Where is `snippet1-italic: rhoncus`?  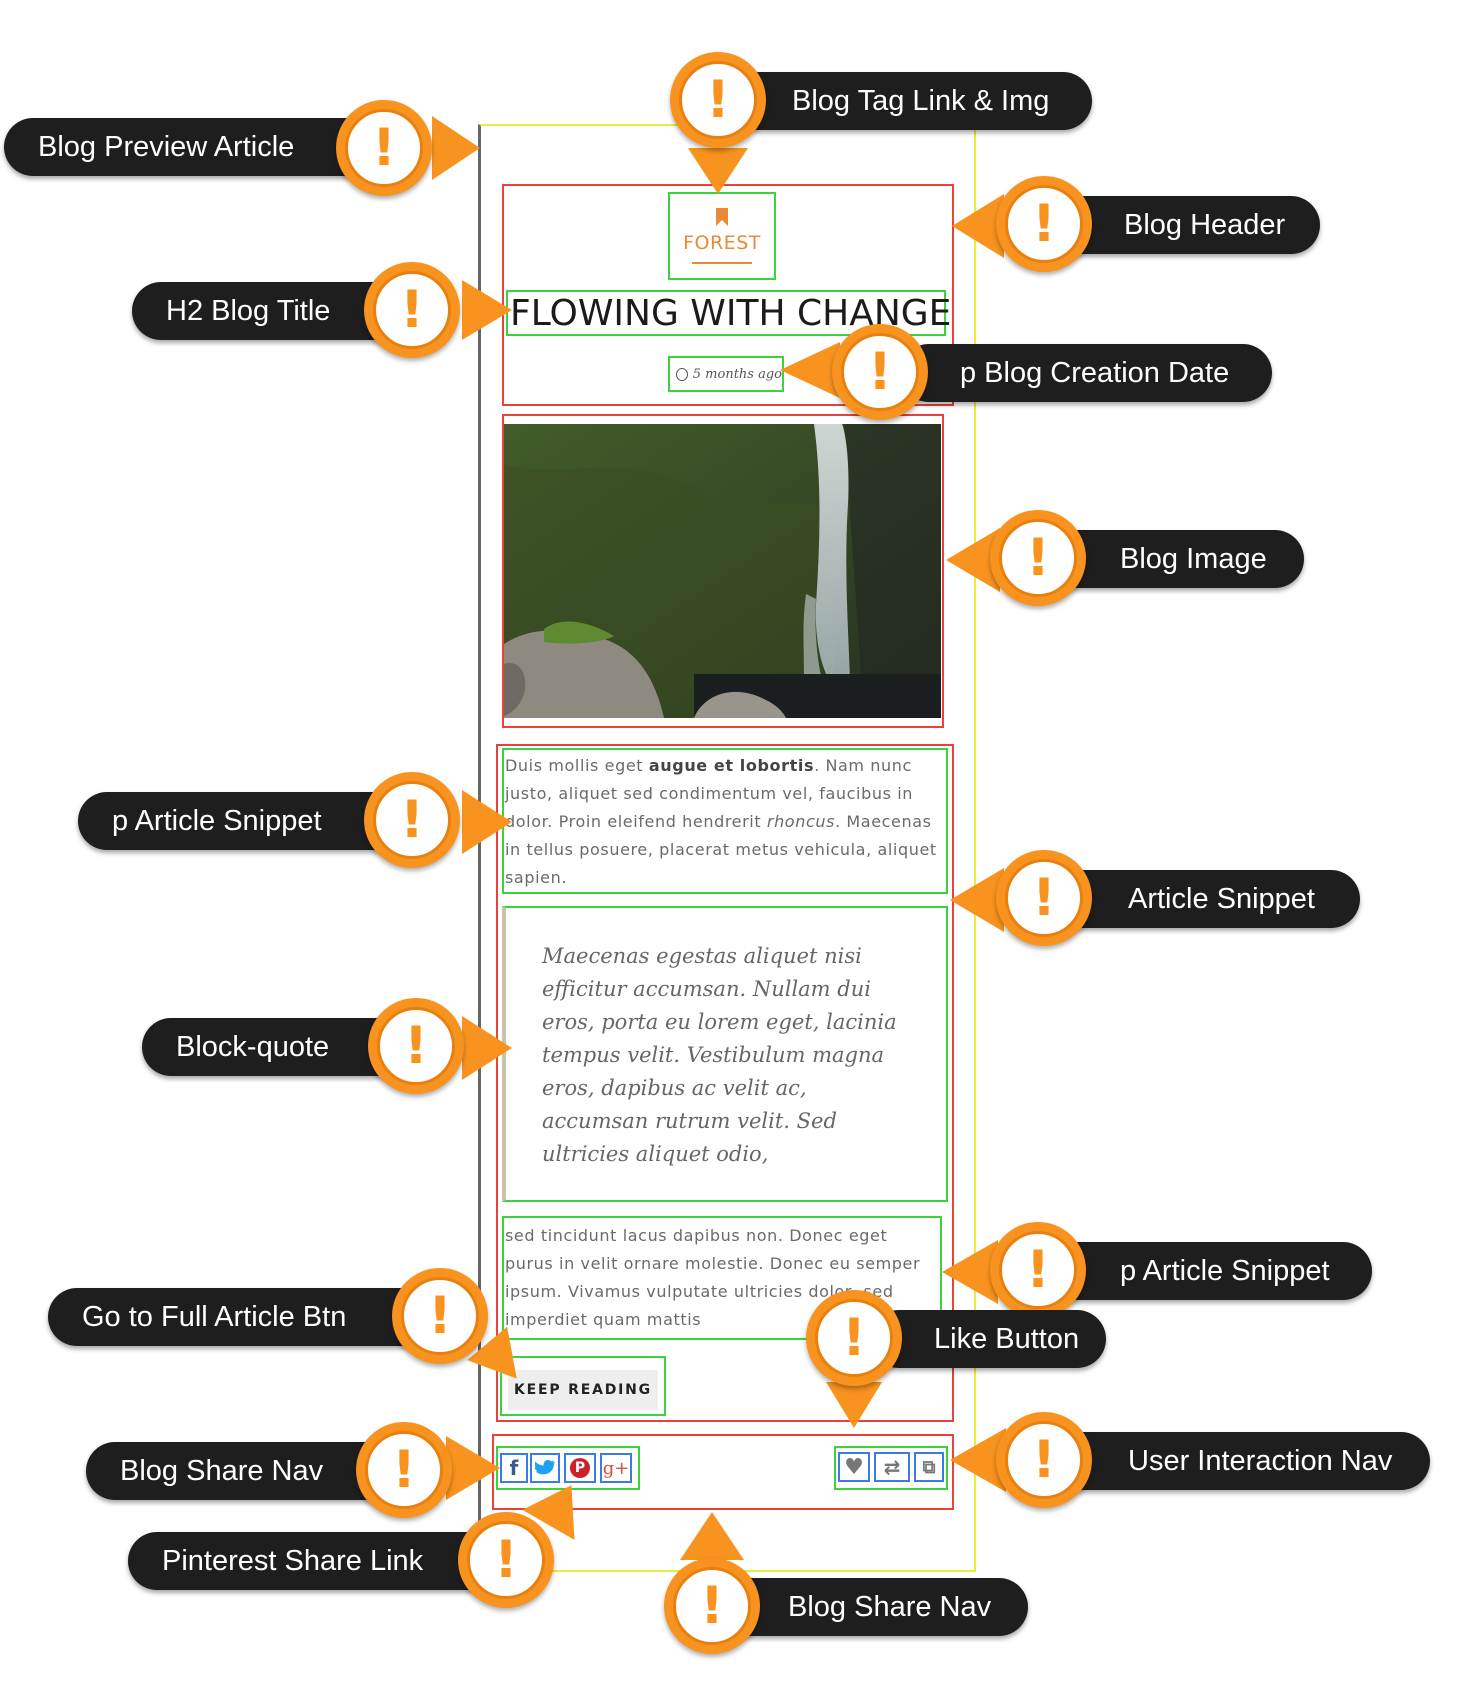
snippet1-italic: rhoncus is located at coordinates (801, 821).